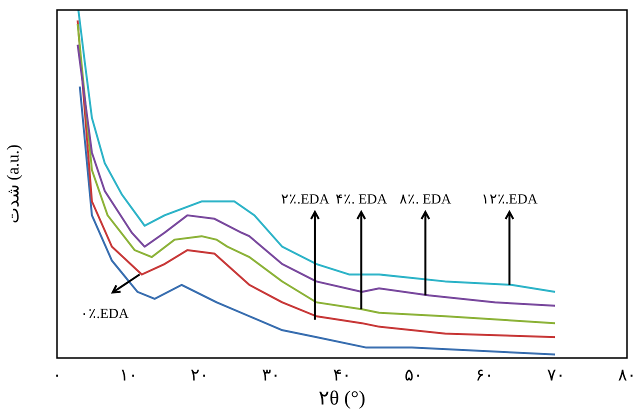 This screenshot has height=411, width=642. What do you see at coordinates (342, 375) in the screenshot?
I see `x-tick-label: ۴۰` at bounding box center [342, 375].